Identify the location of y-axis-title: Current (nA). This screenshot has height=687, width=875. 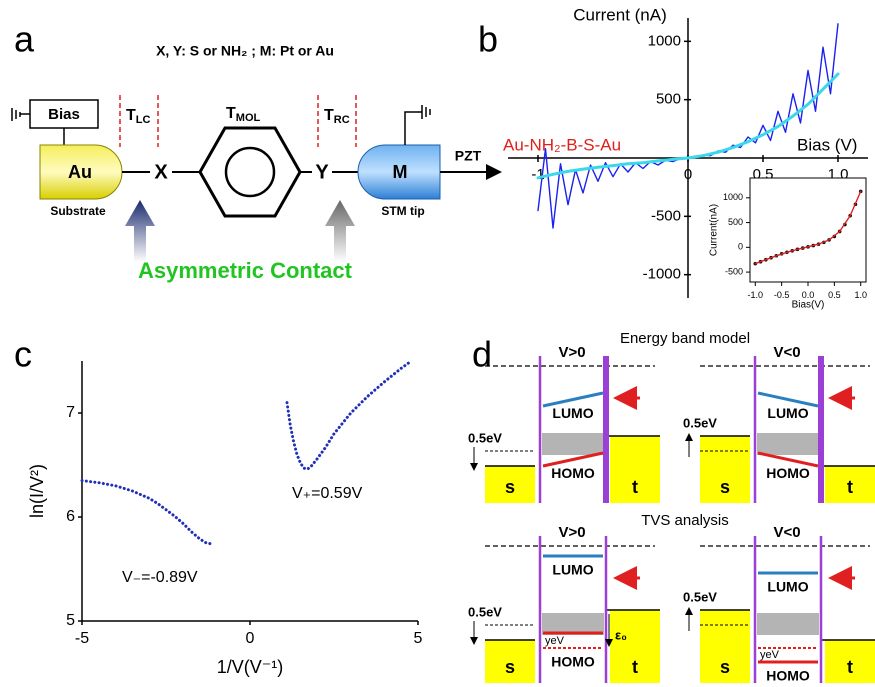
(620, 14).